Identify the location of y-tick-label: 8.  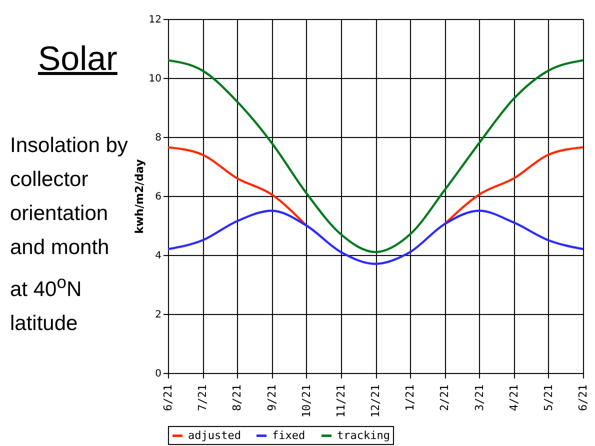
(158, 138).